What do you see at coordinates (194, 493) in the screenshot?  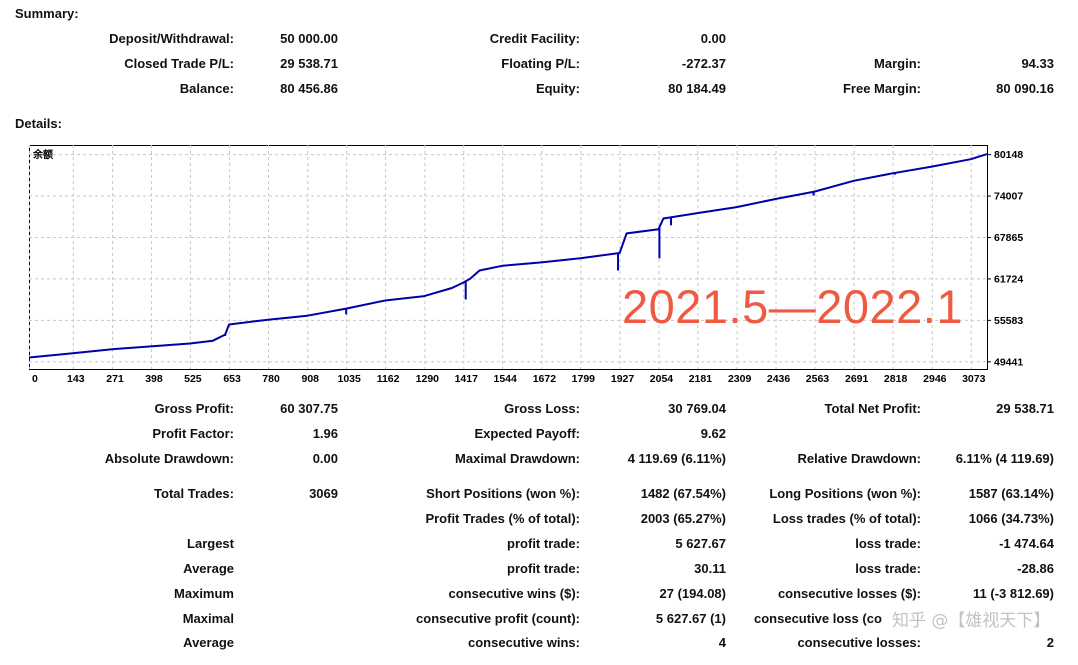 I see `total-trades-label: Total Trades:` at bounding box center [194, 493].